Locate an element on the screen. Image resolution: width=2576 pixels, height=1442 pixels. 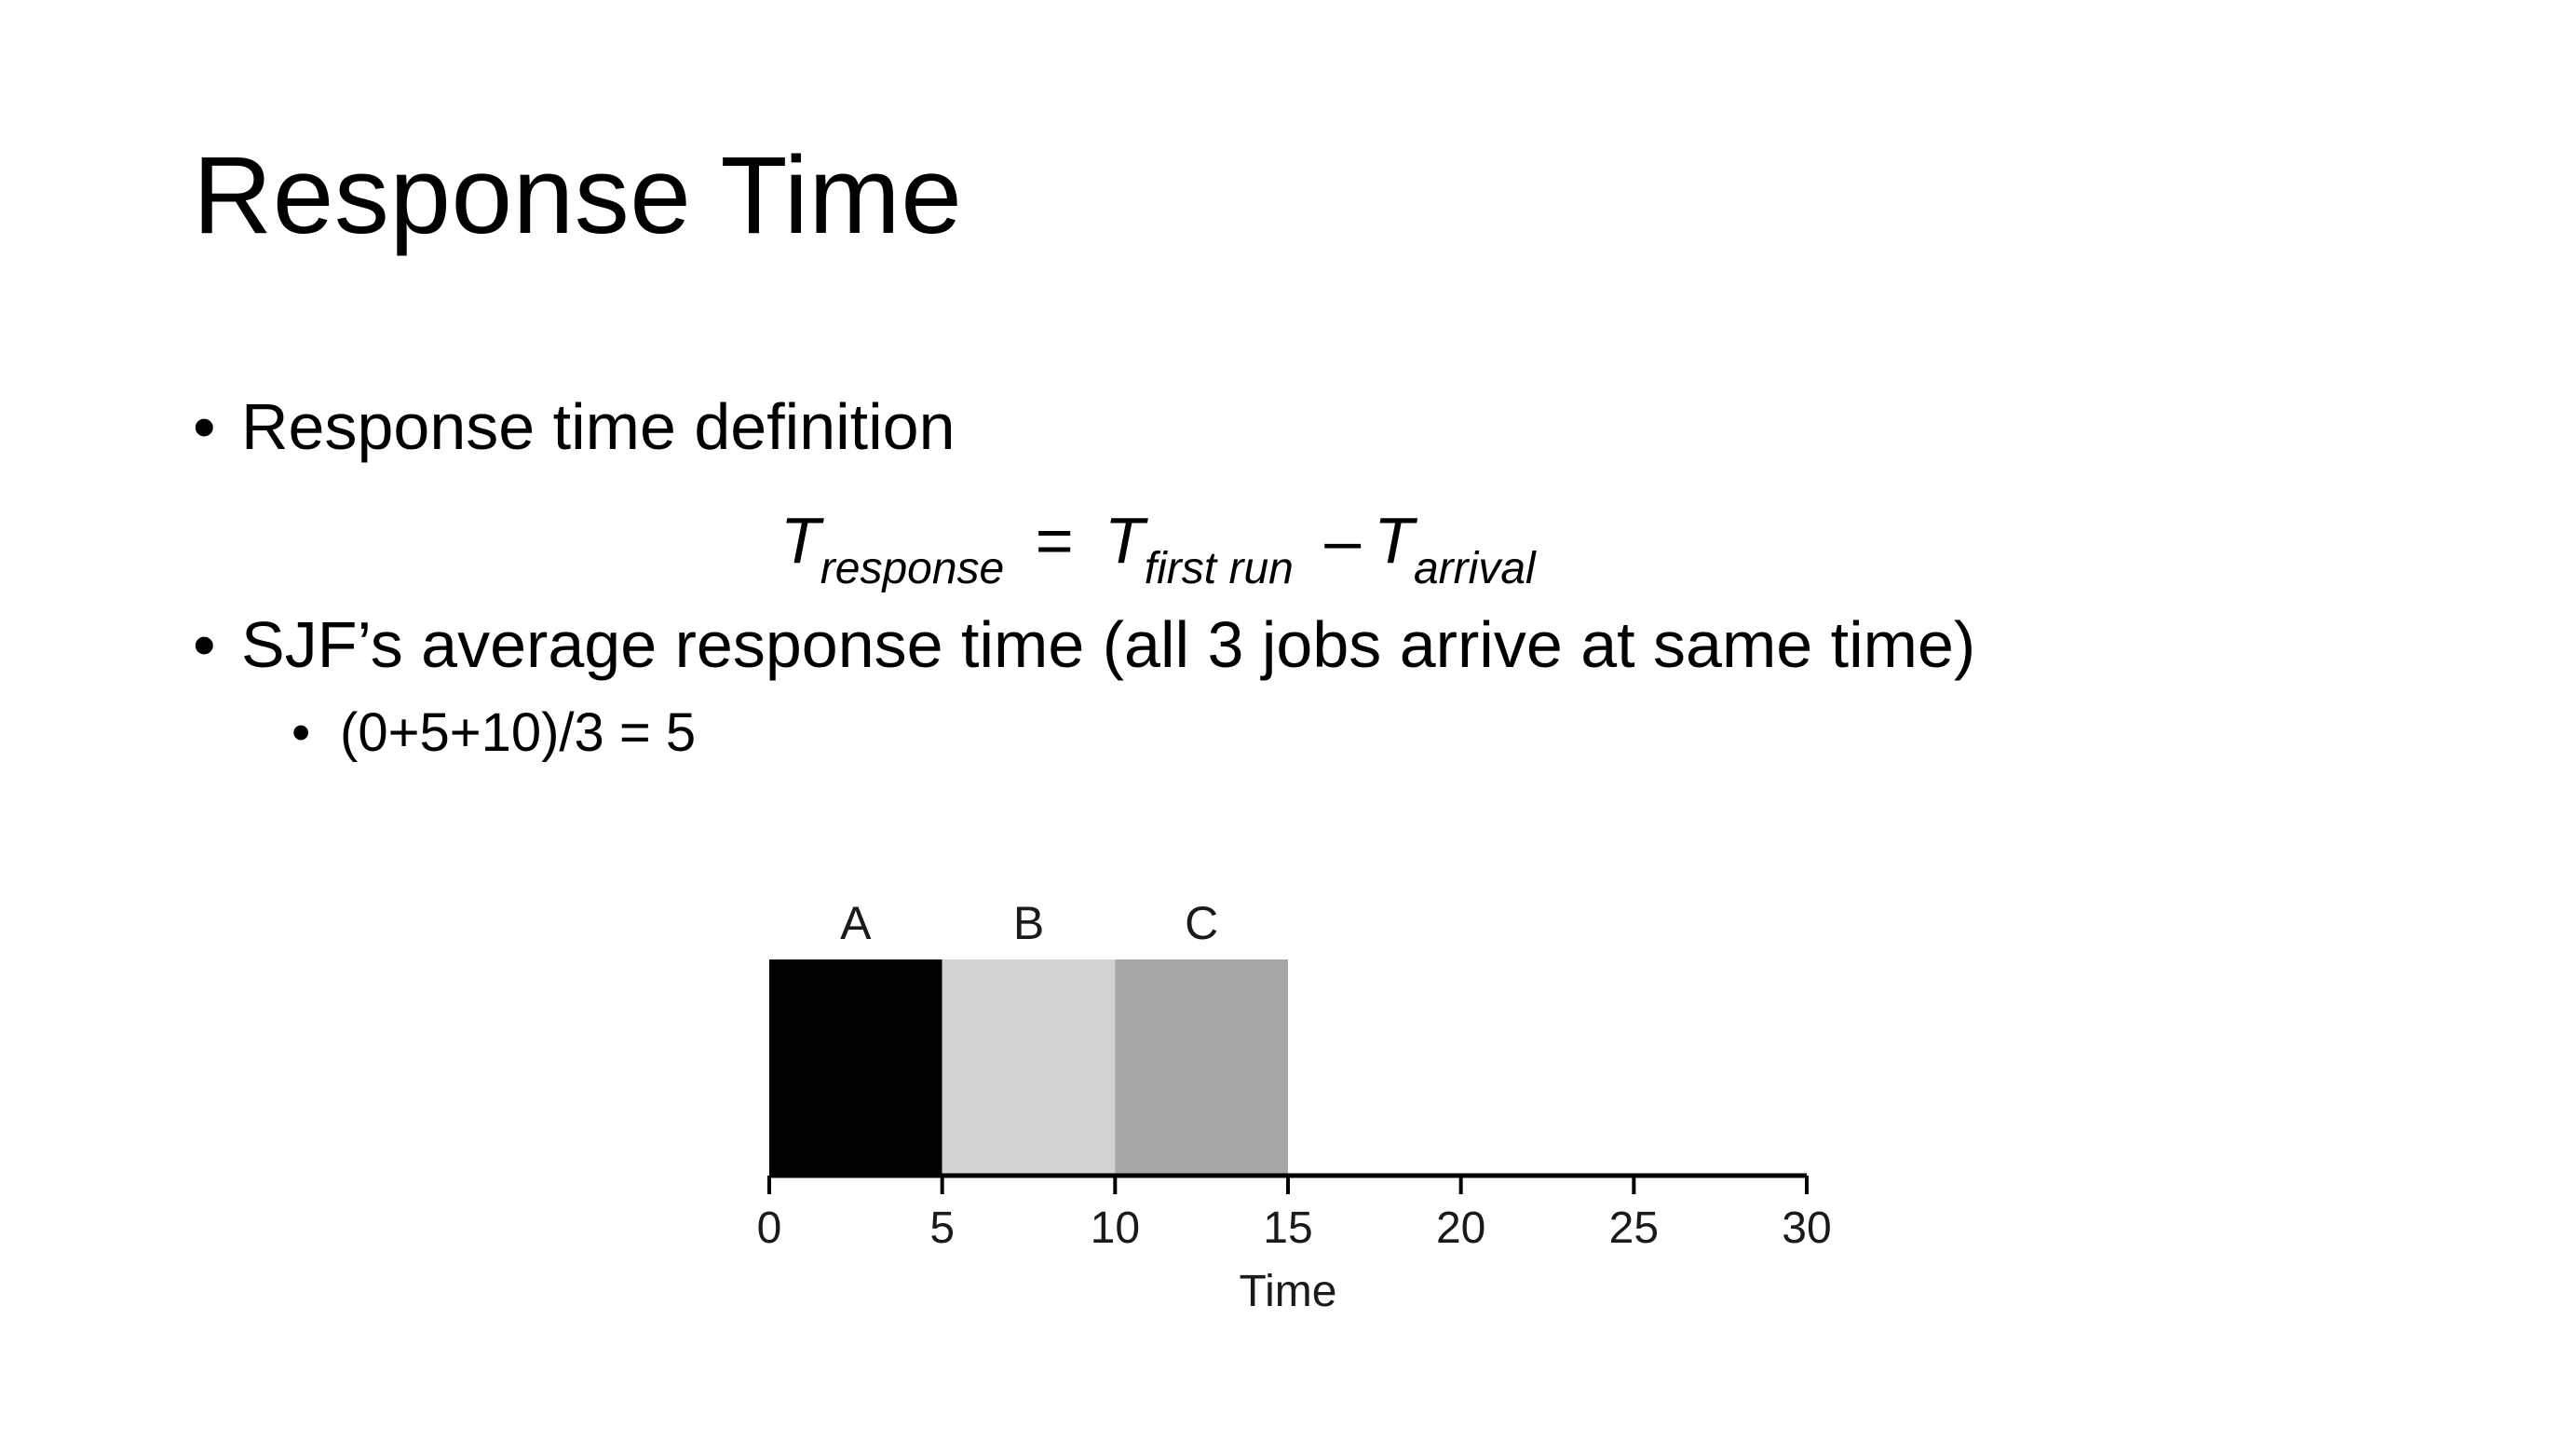
x-tick-label: 10 is located at coordinates (1115, 1228).